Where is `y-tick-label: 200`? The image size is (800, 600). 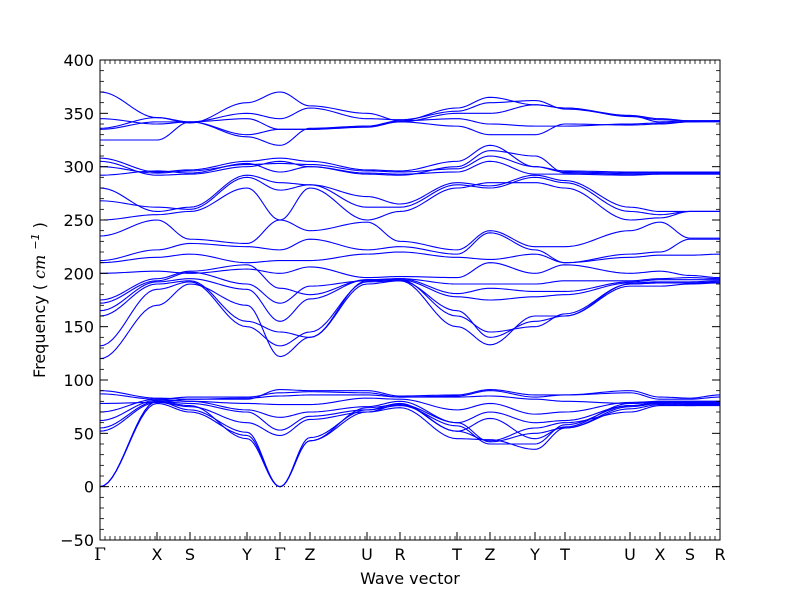
y-tick-label: 200 is located at coordinates (78, 273).